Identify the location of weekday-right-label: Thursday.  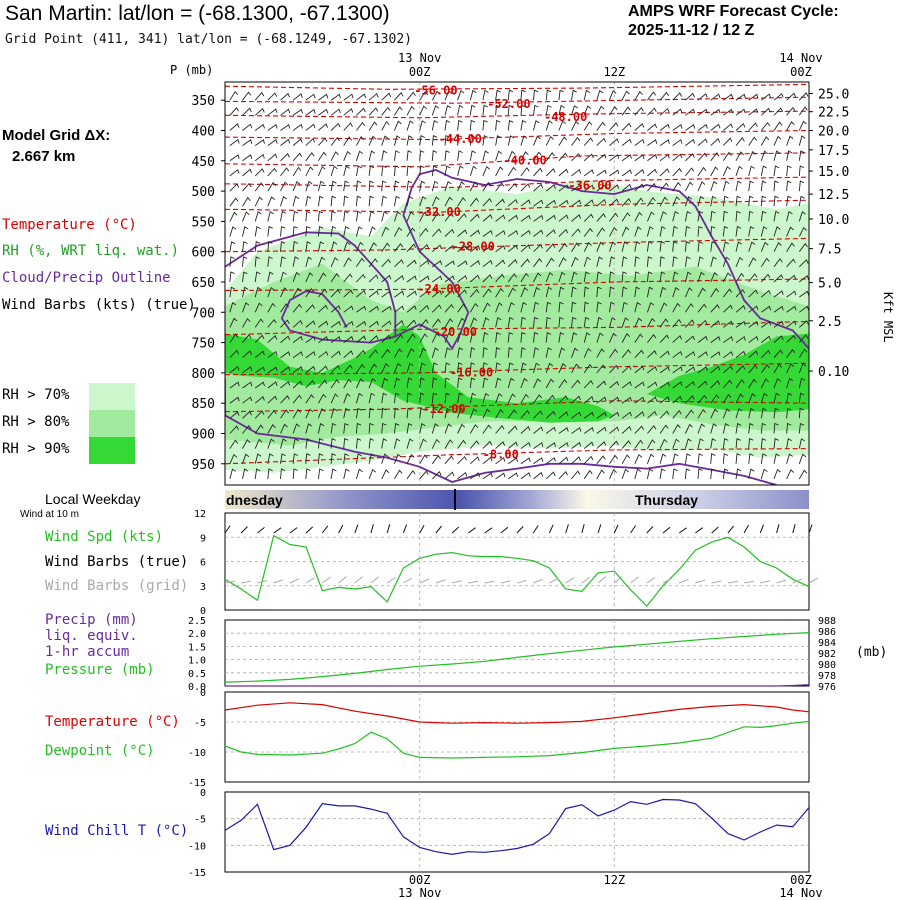
(666, 500).